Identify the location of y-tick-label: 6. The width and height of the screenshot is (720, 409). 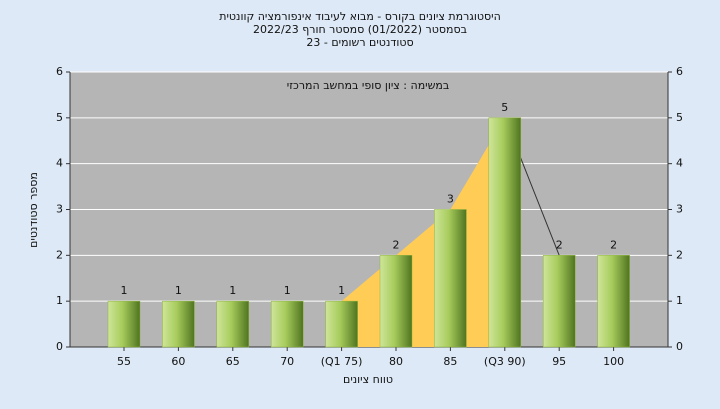
(59, 71).